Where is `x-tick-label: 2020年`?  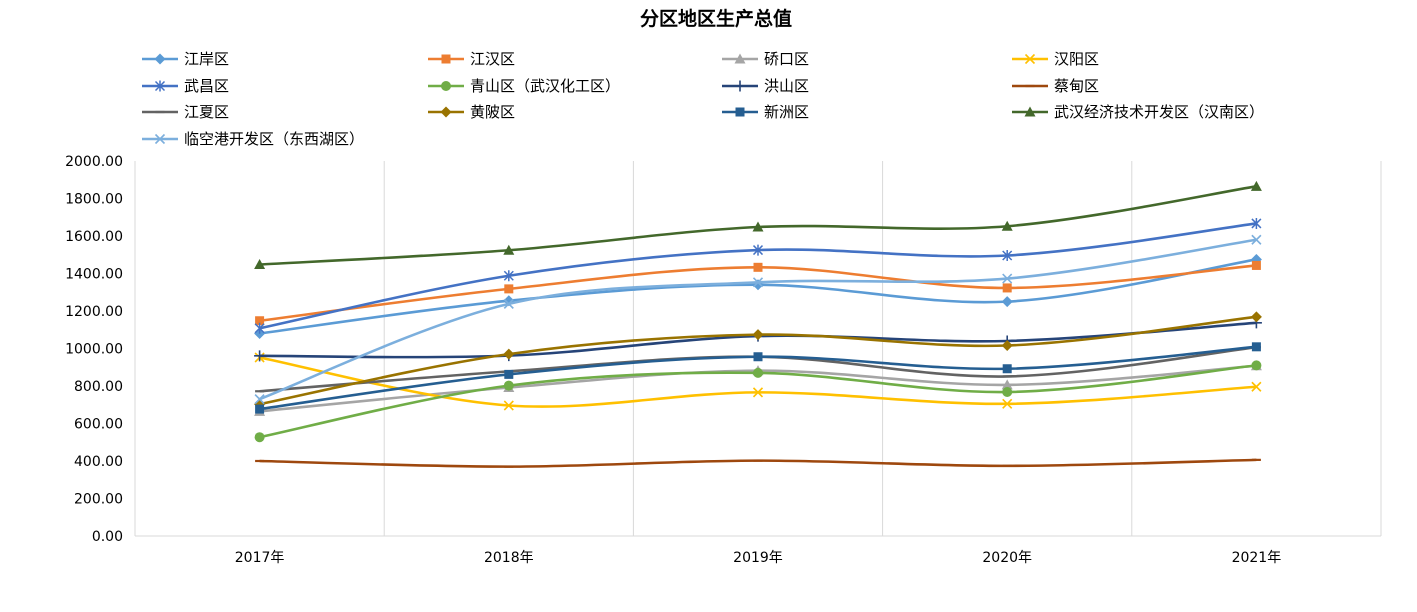 x-tick-label: 2020年 is located at coordinates (1007, 558).